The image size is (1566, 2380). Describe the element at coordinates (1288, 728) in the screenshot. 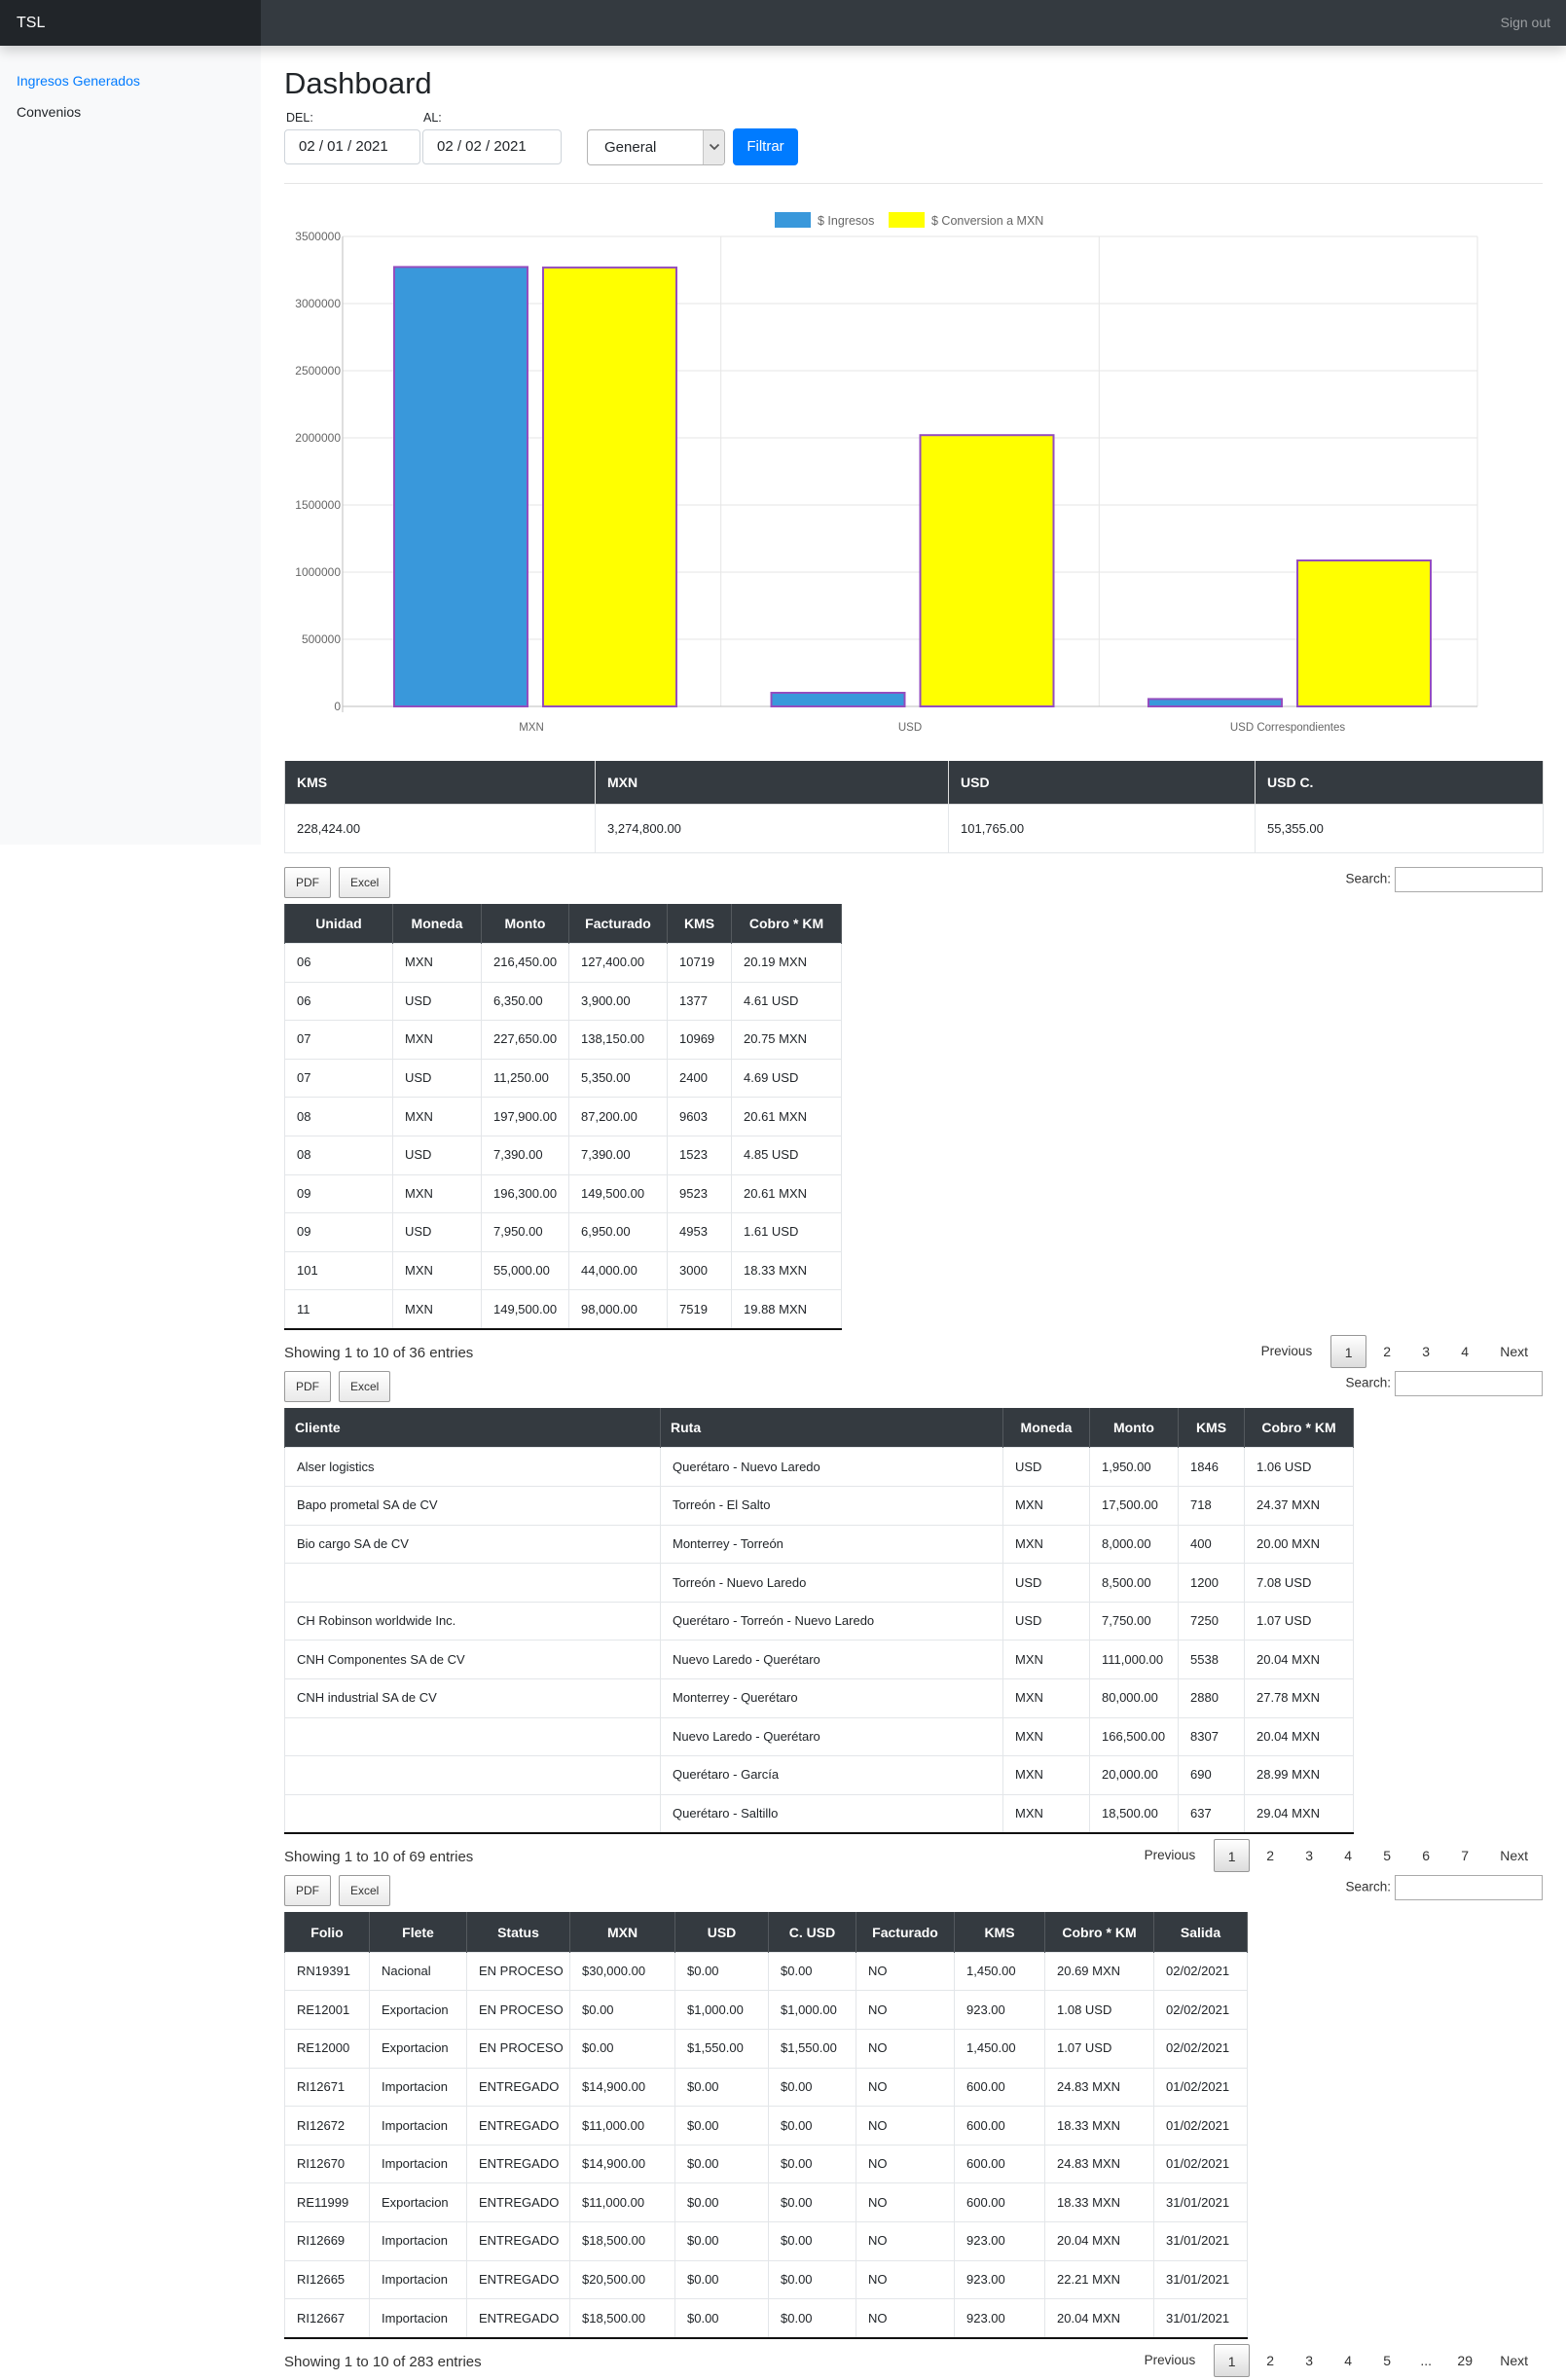

I see `svg-text: USD Correspondientes` at that location.